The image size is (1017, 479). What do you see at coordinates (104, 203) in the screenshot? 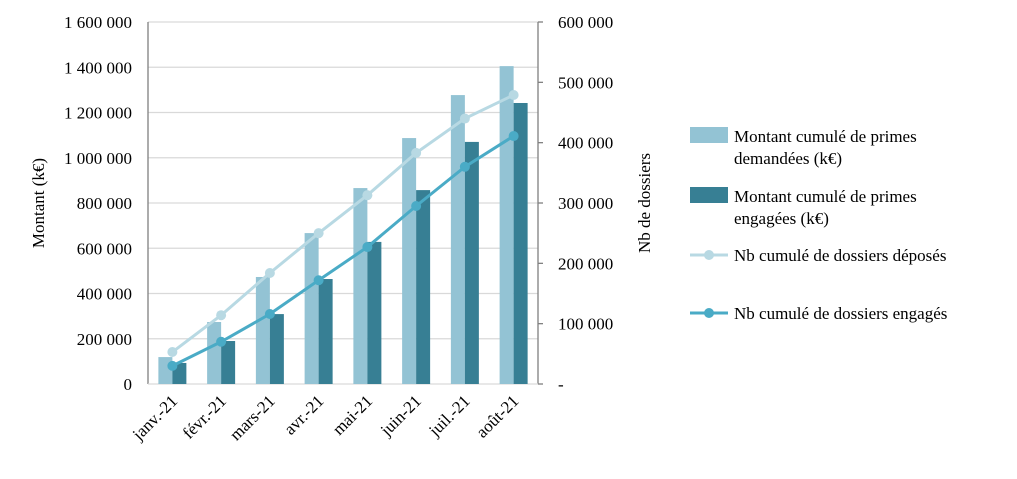
I see `left-tick-label: 800 000` at bounding box center [104, 203].